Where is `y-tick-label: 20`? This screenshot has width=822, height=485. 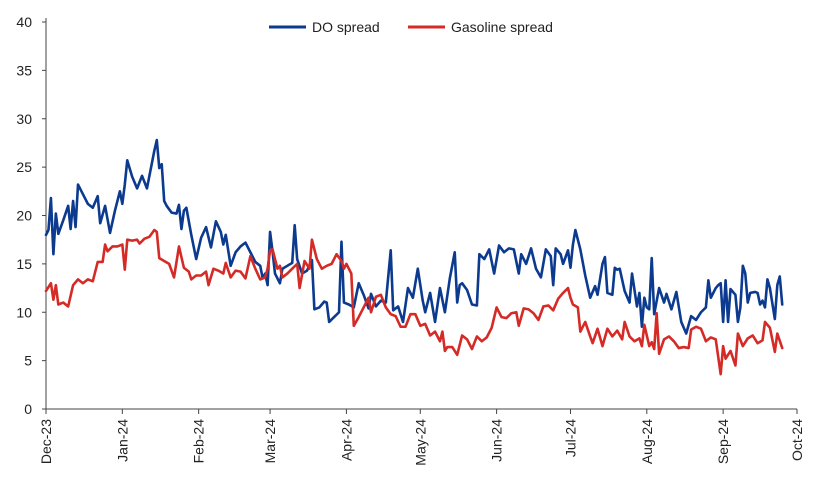 y-tick-label: 20 is located at coordinates (24, 216).